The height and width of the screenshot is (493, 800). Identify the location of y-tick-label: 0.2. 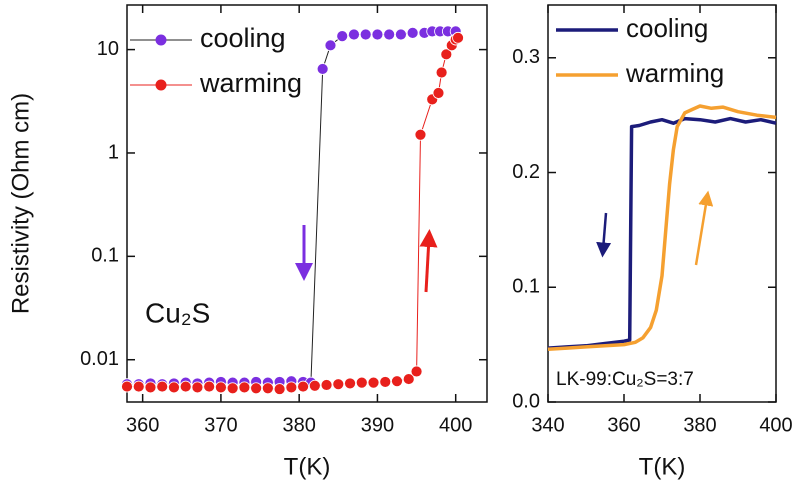
(526, 172).